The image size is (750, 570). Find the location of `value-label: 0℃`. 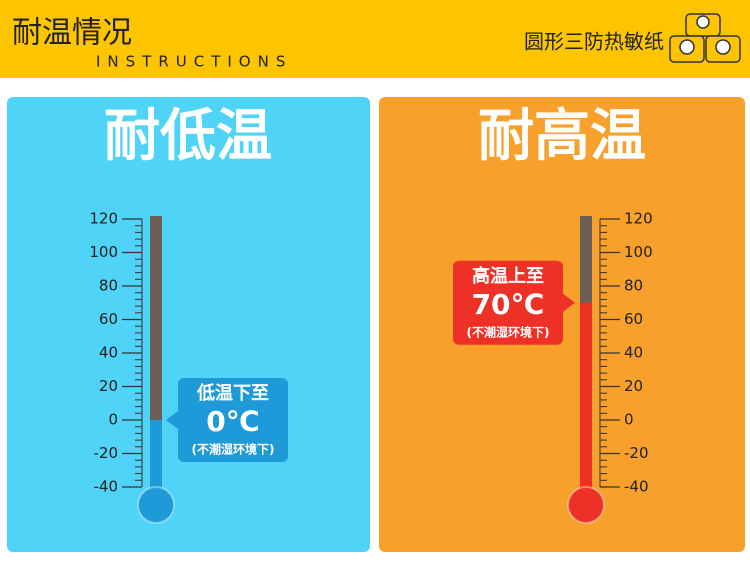

value-label: 0℃ is located at coordinates (232, 421).